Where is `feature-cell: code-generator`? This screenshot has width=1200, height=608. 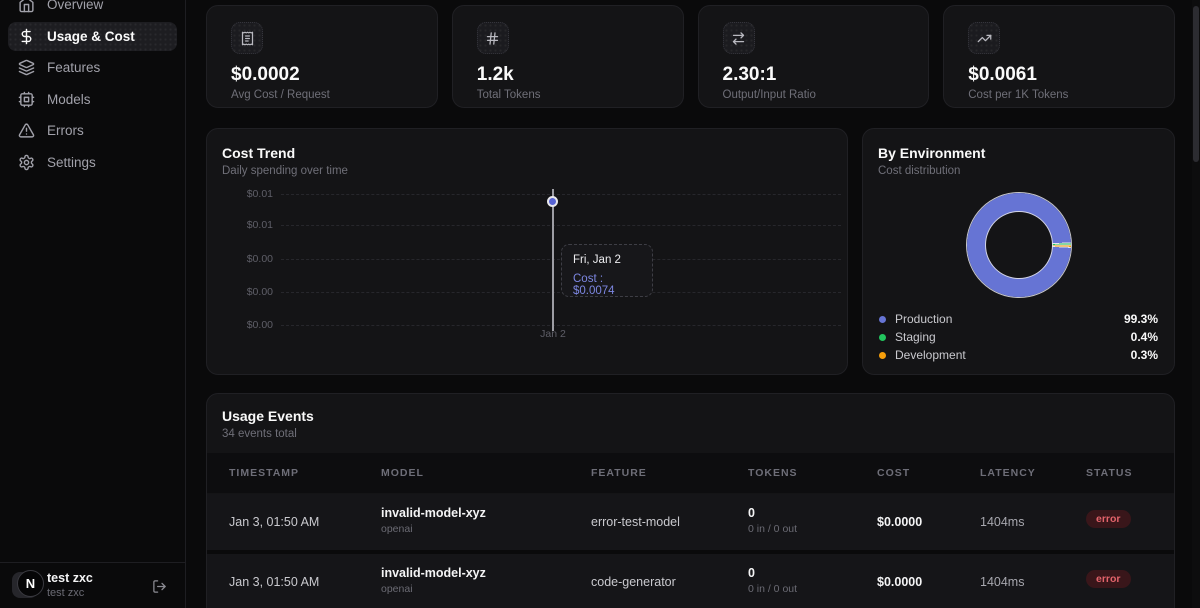
feature-cell: code-generator is located at coordinates (633, 582).